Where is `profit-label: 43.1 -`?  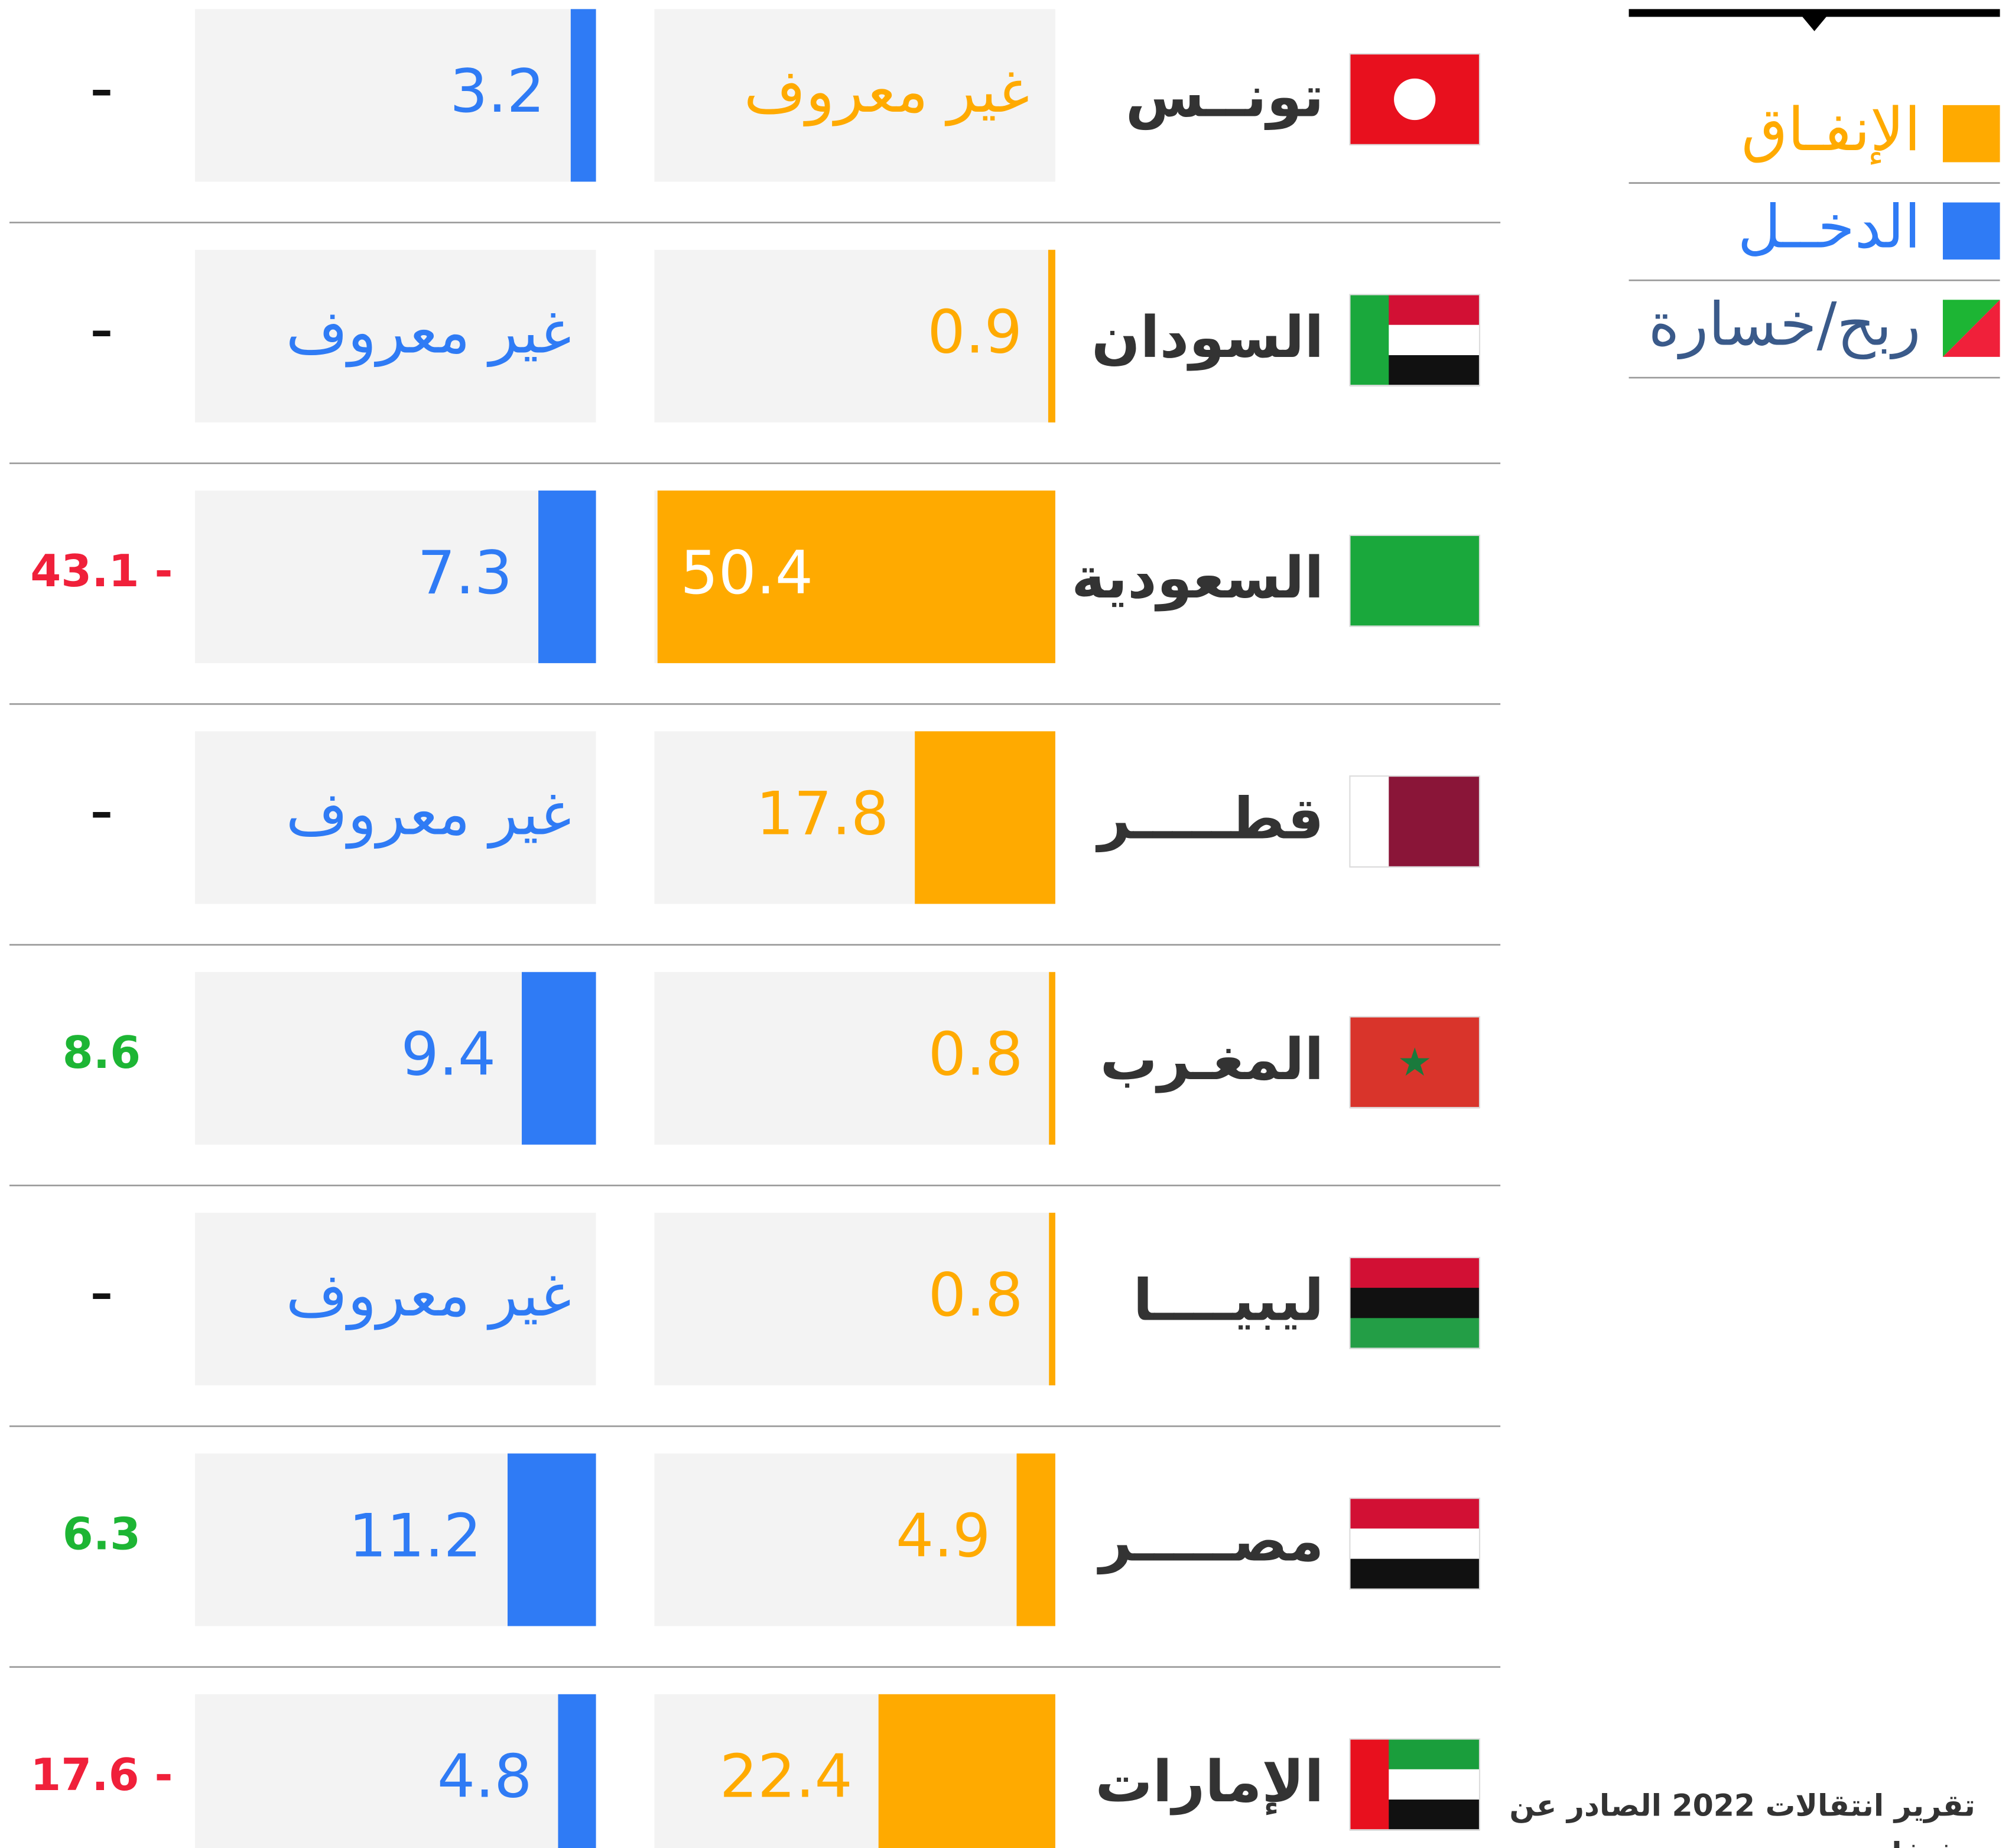 profit-label: 43.1 - is located at coordinates (101, 571).